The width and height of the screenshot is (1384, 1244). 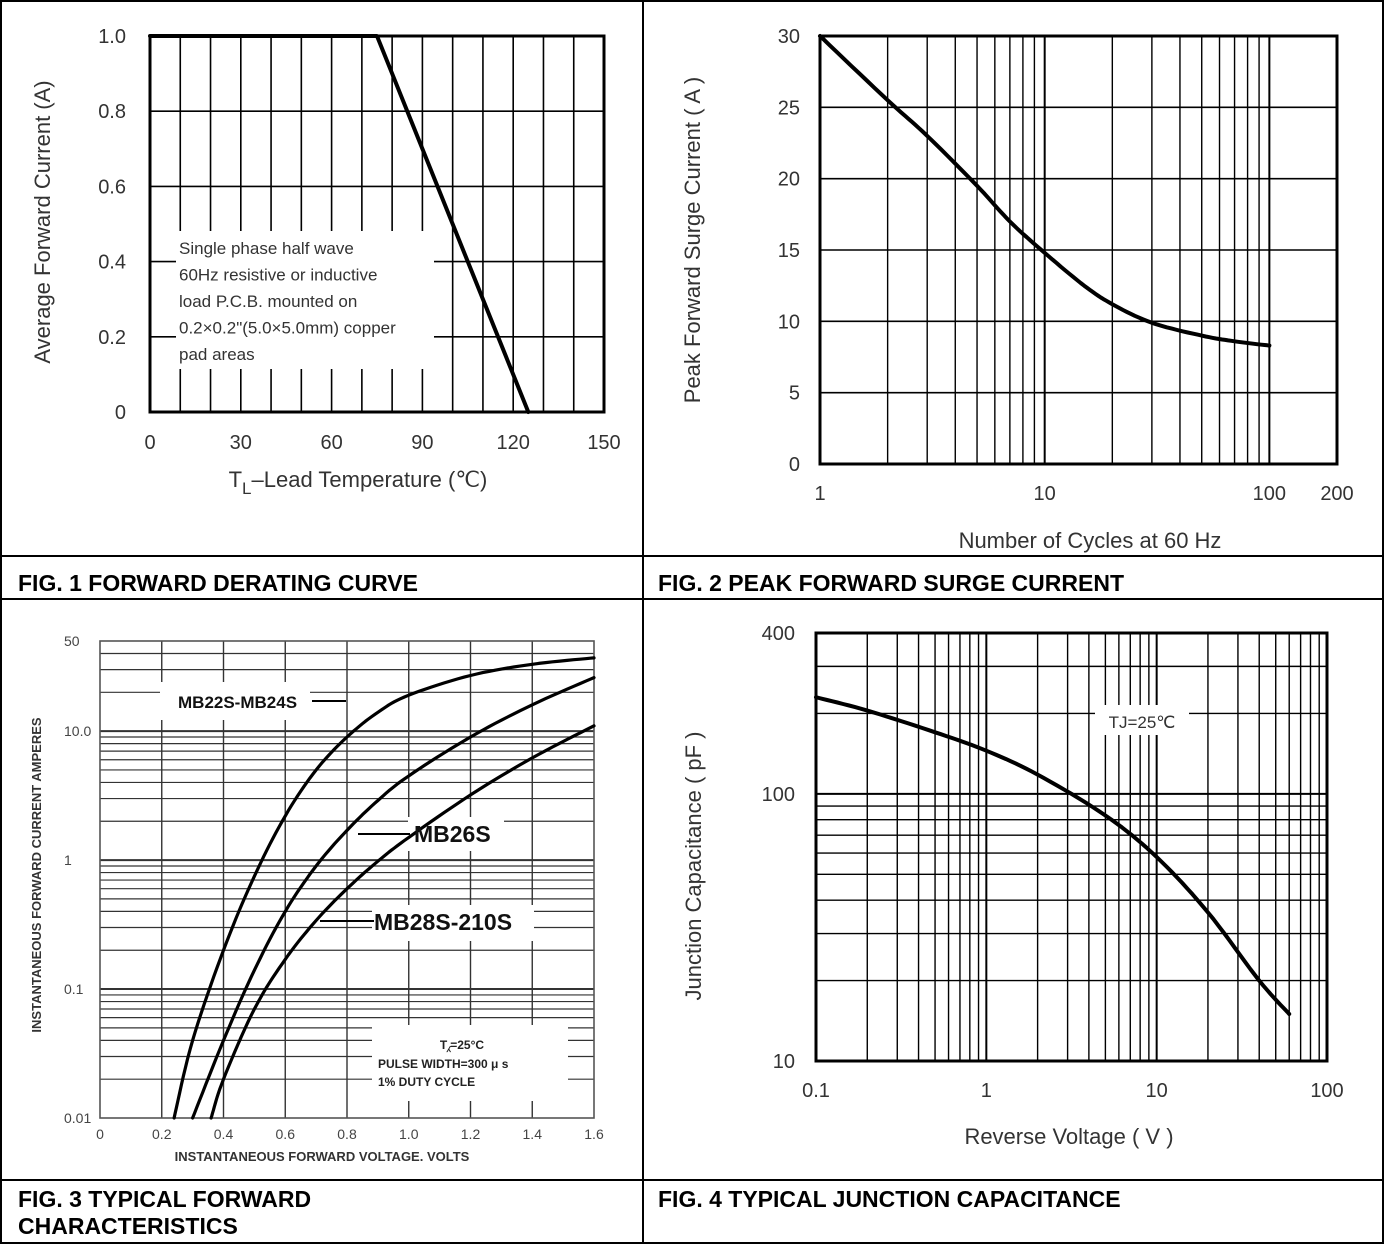 I want to click on fig4-x-tick-label: 0.1, so click(x=816, y=1091).